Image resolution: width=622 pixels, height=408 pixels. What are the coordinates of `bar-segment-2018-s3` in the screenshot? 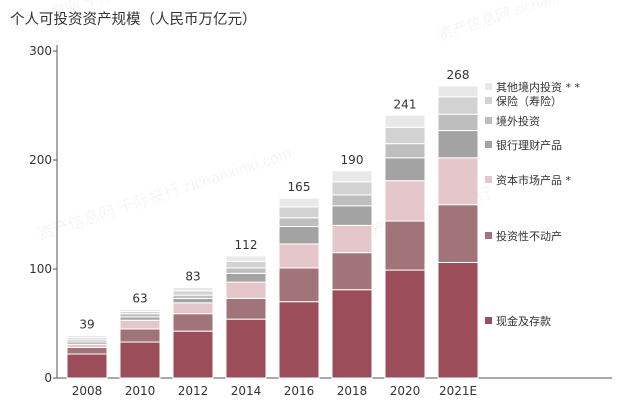 It's located at (352, 215).